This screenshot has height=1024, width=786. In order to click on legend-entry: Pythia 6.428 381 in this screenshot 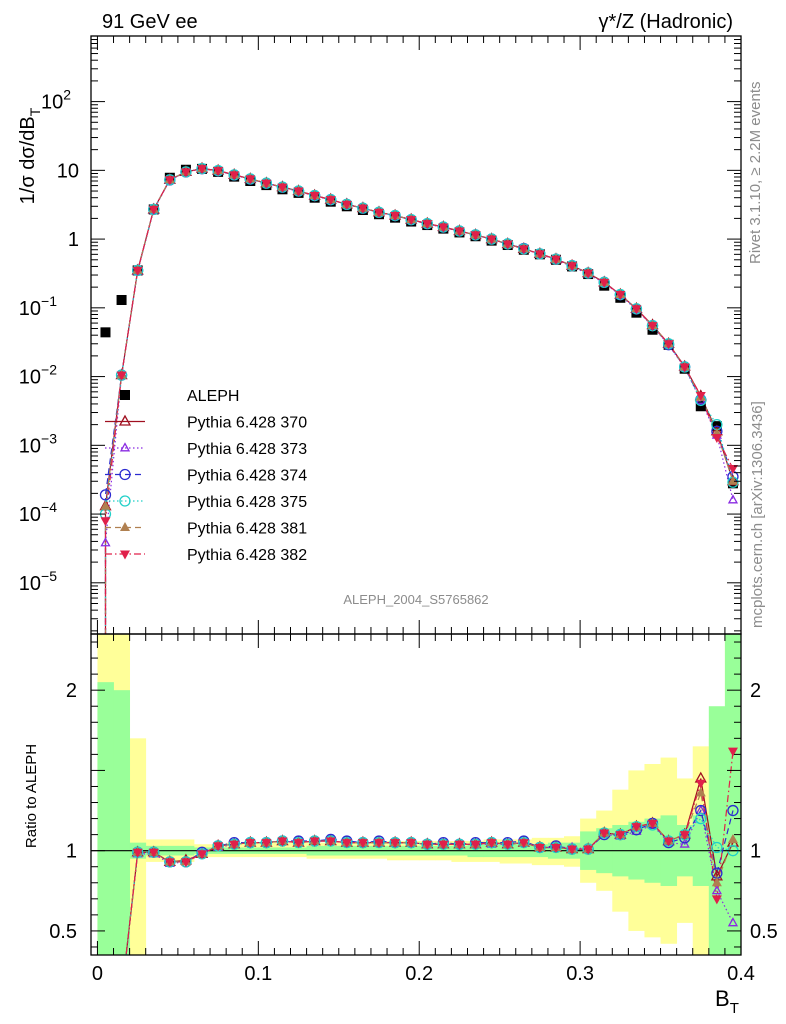, I will do `click(206, 529)`.